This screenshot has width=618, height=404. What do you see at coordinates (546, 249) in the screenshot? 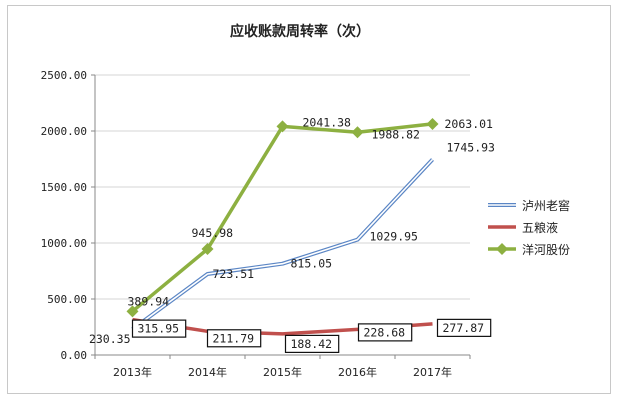
I see `legend-label: 洋河股份` at bounding box center [546, 249].